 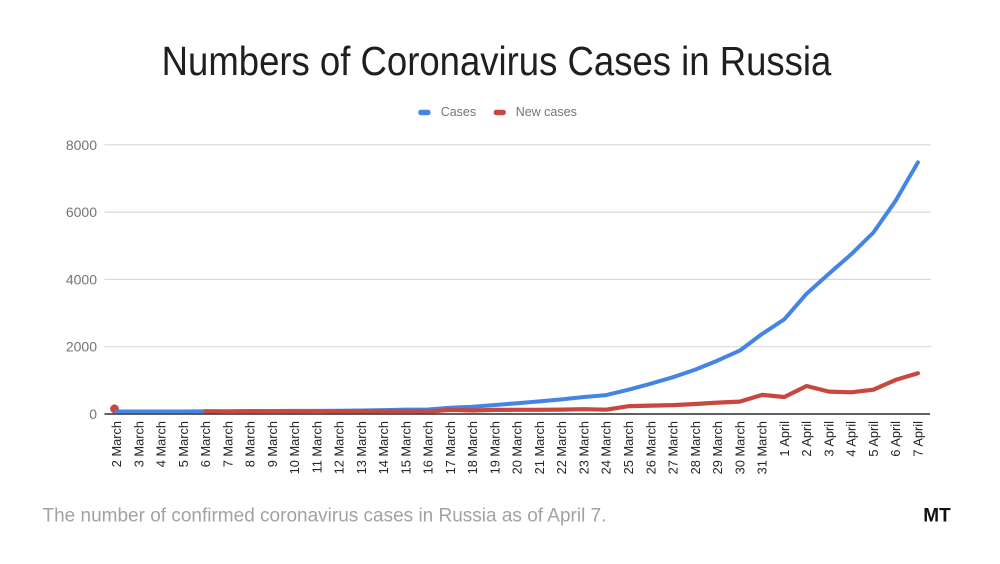 I want to click on svg-text: 29 March, so click(x=717, y=447).